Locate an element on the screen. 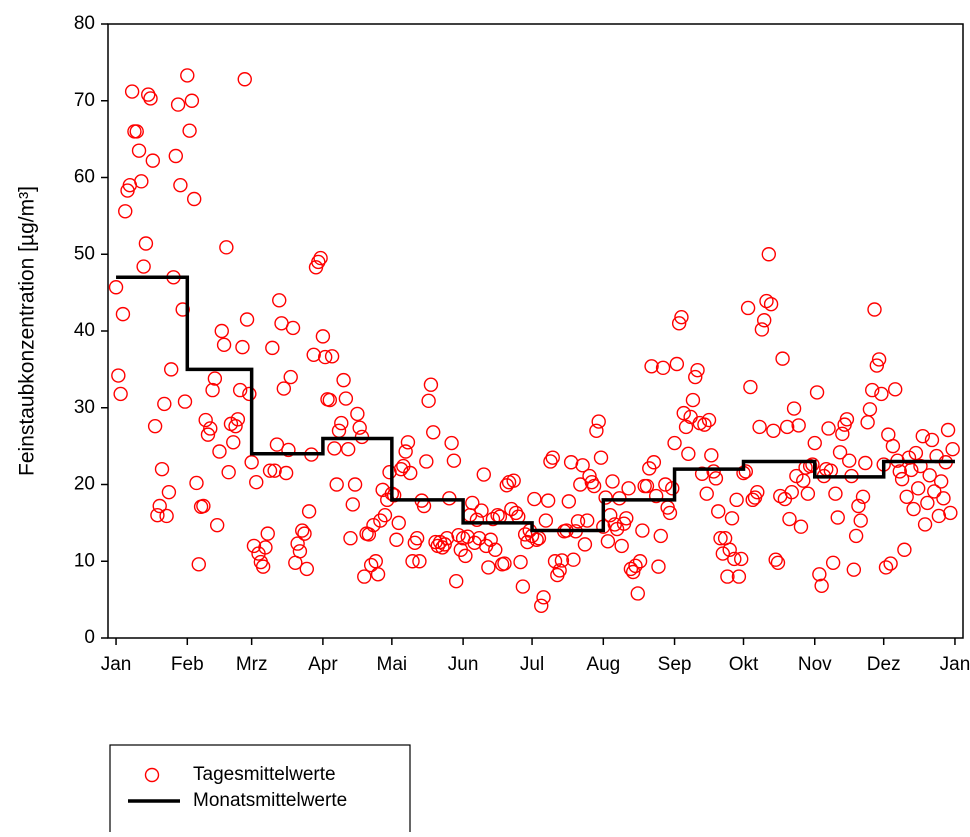 The image size is (970, 837). y-axis-label: Feinstaubkonzentration [µg/m³] is located at coordinates (27, 331).